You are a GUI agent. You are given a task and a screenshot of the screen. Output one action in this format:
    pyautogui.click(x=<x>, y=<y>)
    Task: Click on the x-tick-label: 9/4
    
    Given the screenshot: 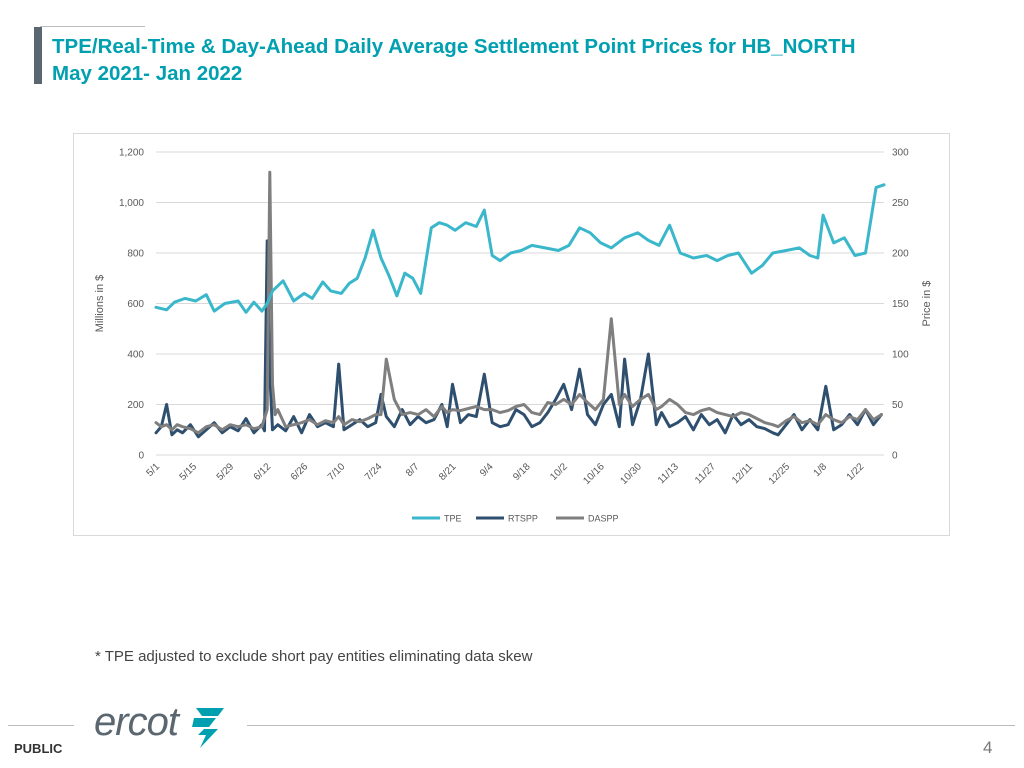 What is the action you would take?
    pyautogui.click(x=487, y=470)
    